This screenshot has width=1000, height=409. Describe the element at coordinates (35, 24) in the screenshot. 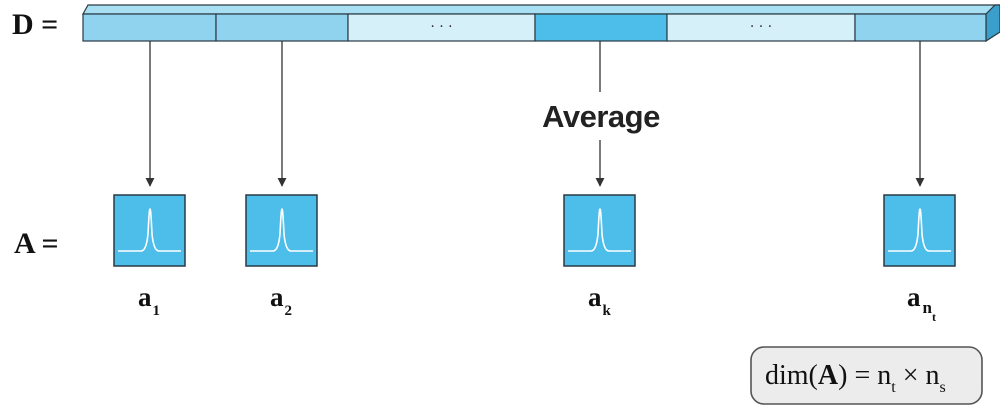

I see `d-label: D =` at that location.